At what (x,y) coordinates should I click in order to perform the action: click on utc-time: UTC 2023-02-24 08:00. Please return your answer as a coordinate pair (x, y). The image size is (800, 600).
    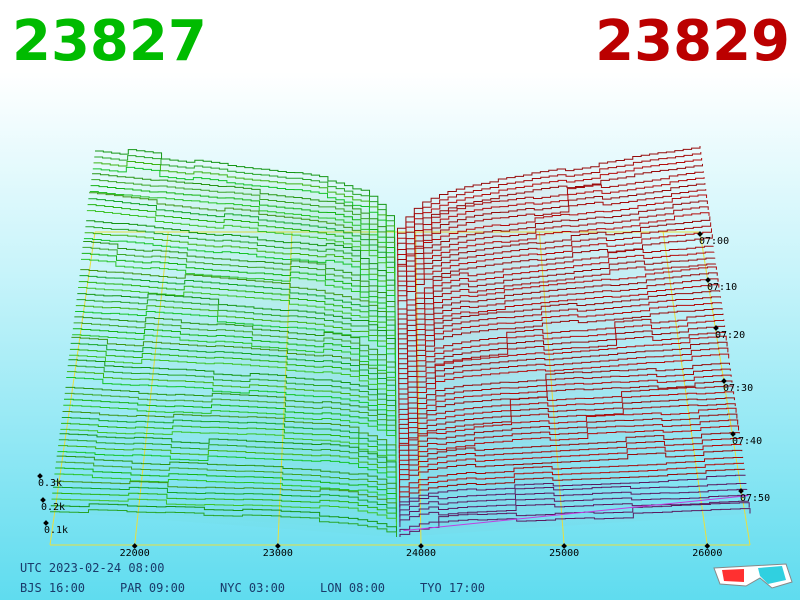
    Looking at the image, I should click on (92, 568).